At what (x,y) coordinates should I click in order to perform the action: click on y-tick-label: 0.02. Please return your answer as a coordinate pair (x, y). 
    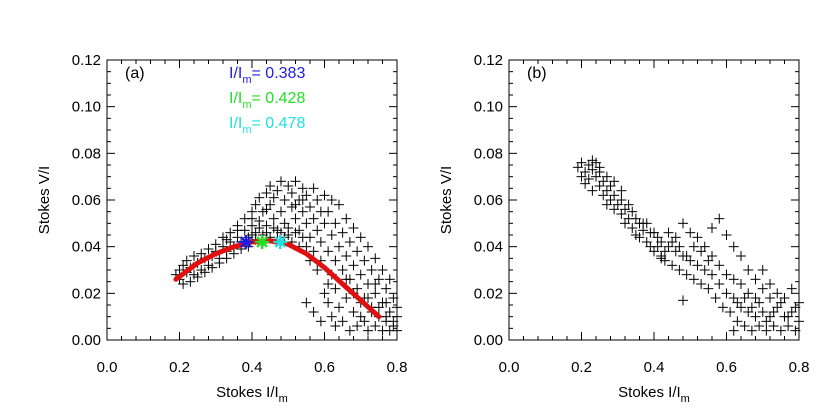
    Looking at the image, I should click on (488, 293).